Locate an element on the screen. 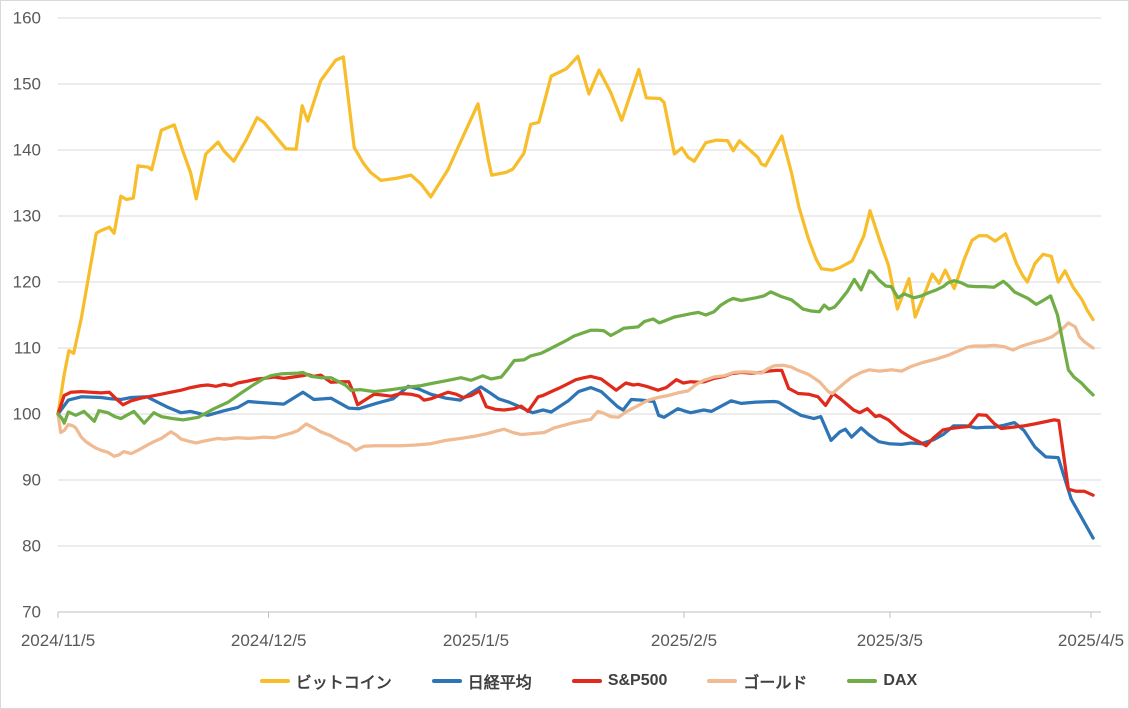 Image resolution: width=1129 pixels, height=709 pixels. y-tick-label: 150 is located at coordinates (27, 84).